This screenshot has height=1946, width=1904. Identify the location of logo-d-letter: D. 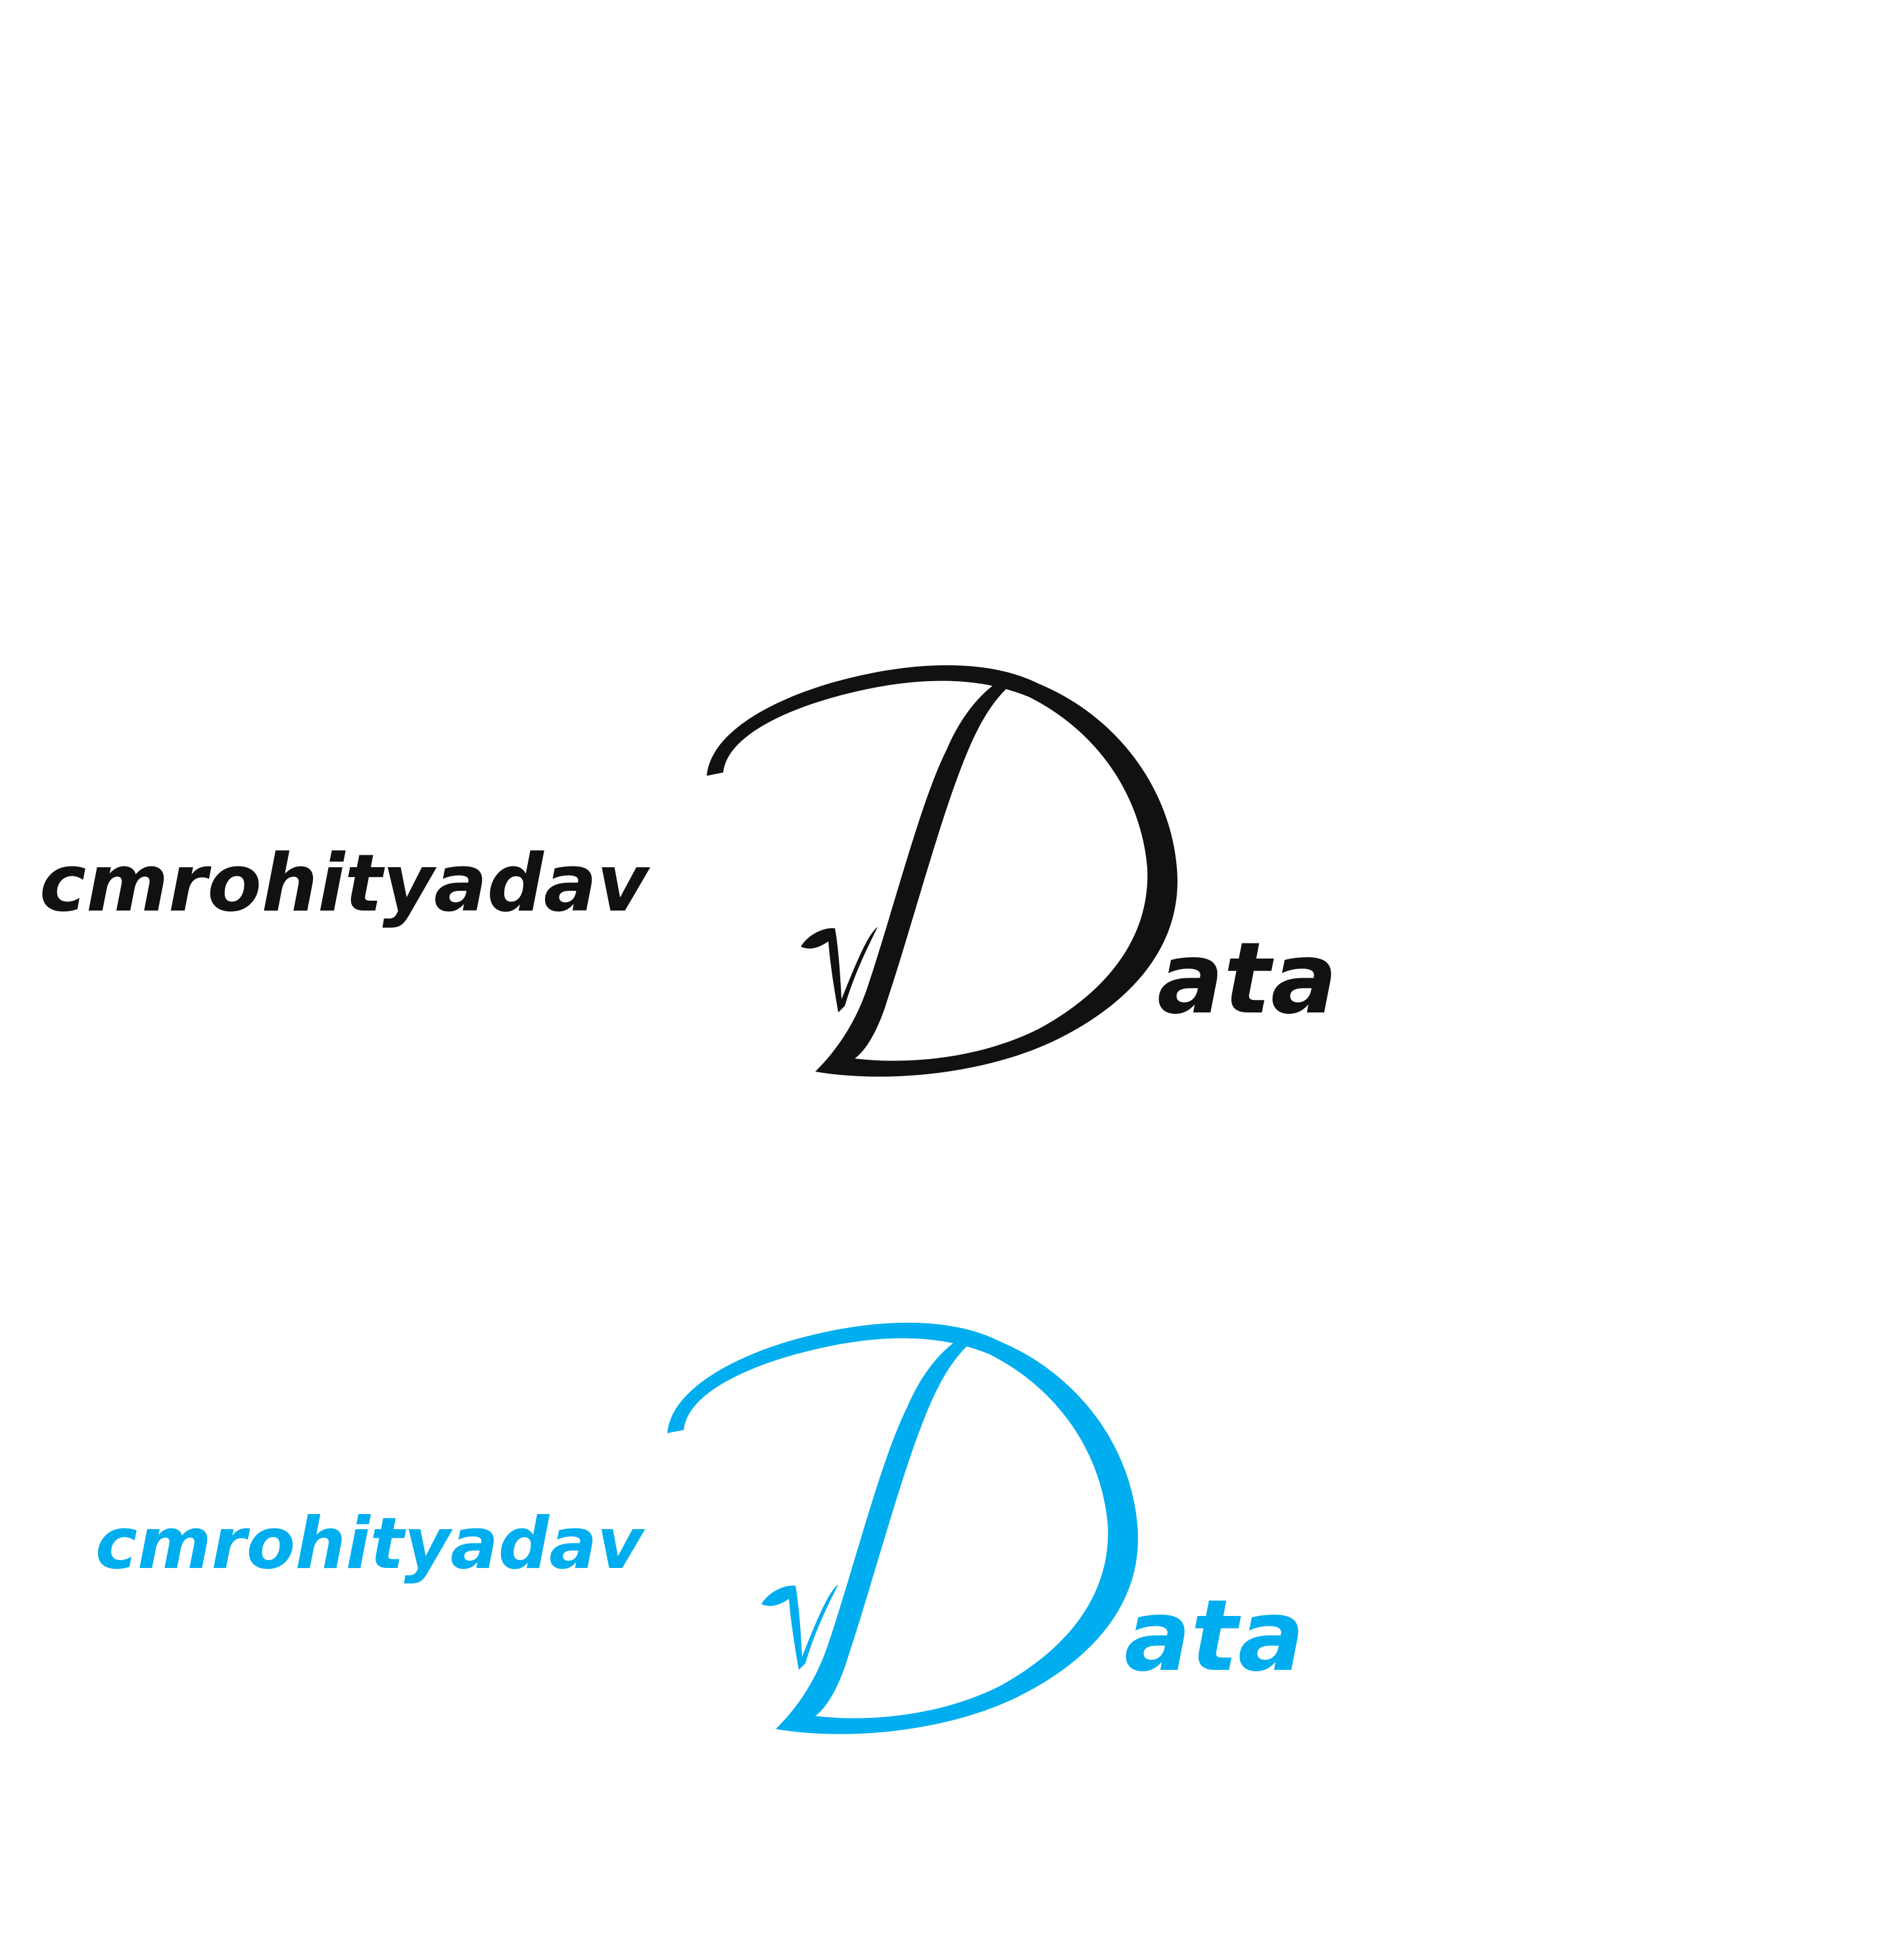
(988, 629).